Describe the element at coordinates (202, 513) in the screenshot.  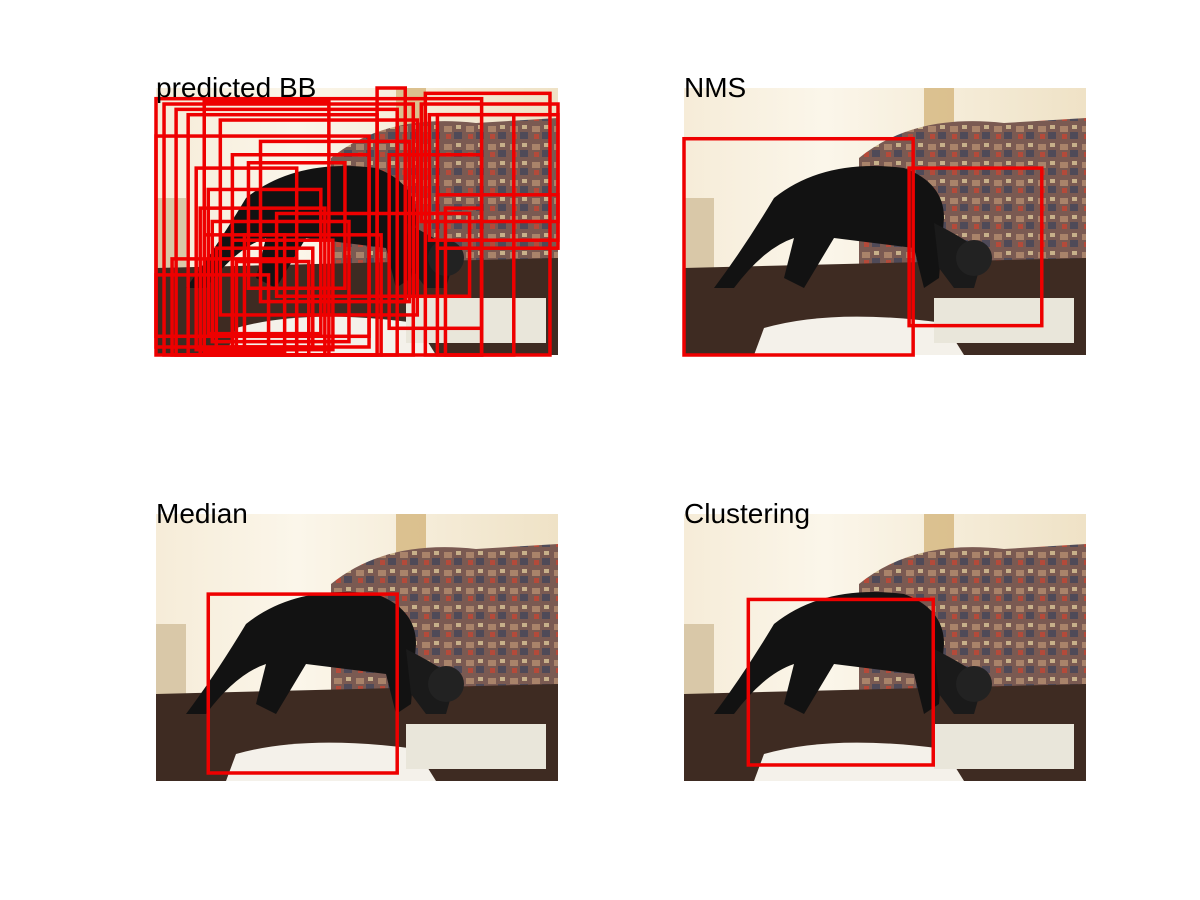
I see `panel-title: Median` at that location.